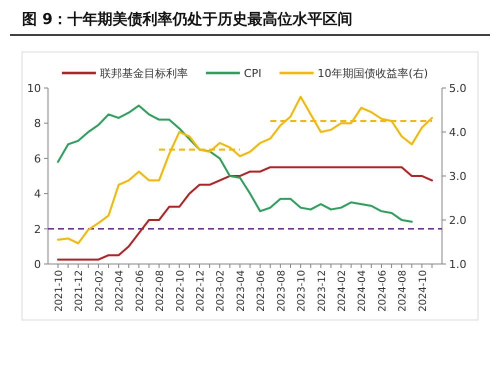 The width and height of the screenshot is (500, 369). What do you see at coordinates (382, 291) in the screenshot?
I see `x-tick-label: 2024-06` at bounding box center [382, 291].